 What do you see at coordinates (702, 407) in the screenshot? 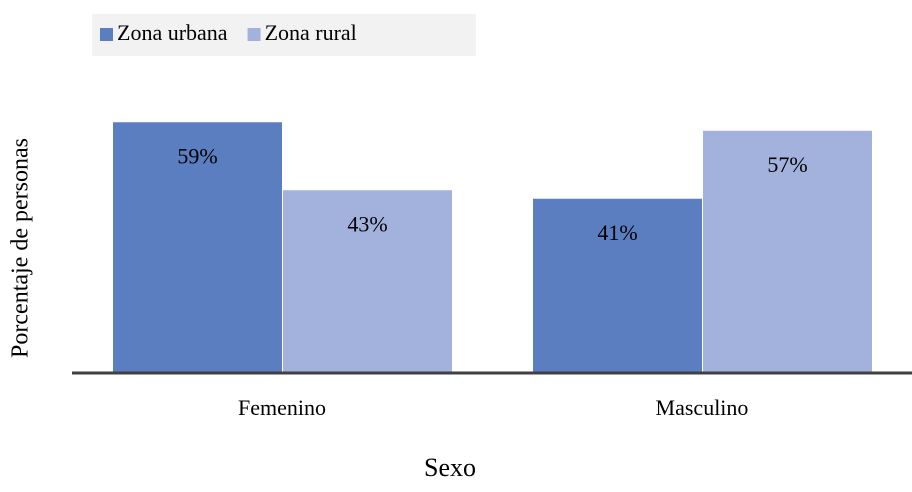
I see `x-tick-label: Masculino` at bounding box center [702, 407].